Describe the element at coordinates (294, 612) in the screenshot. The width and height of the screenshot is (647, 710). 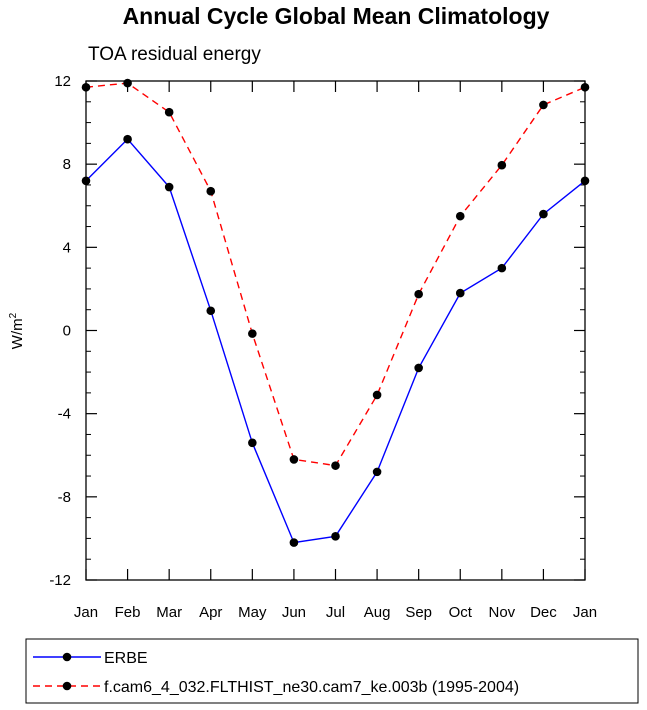
I see `x-tick-label: Jun` at that location.